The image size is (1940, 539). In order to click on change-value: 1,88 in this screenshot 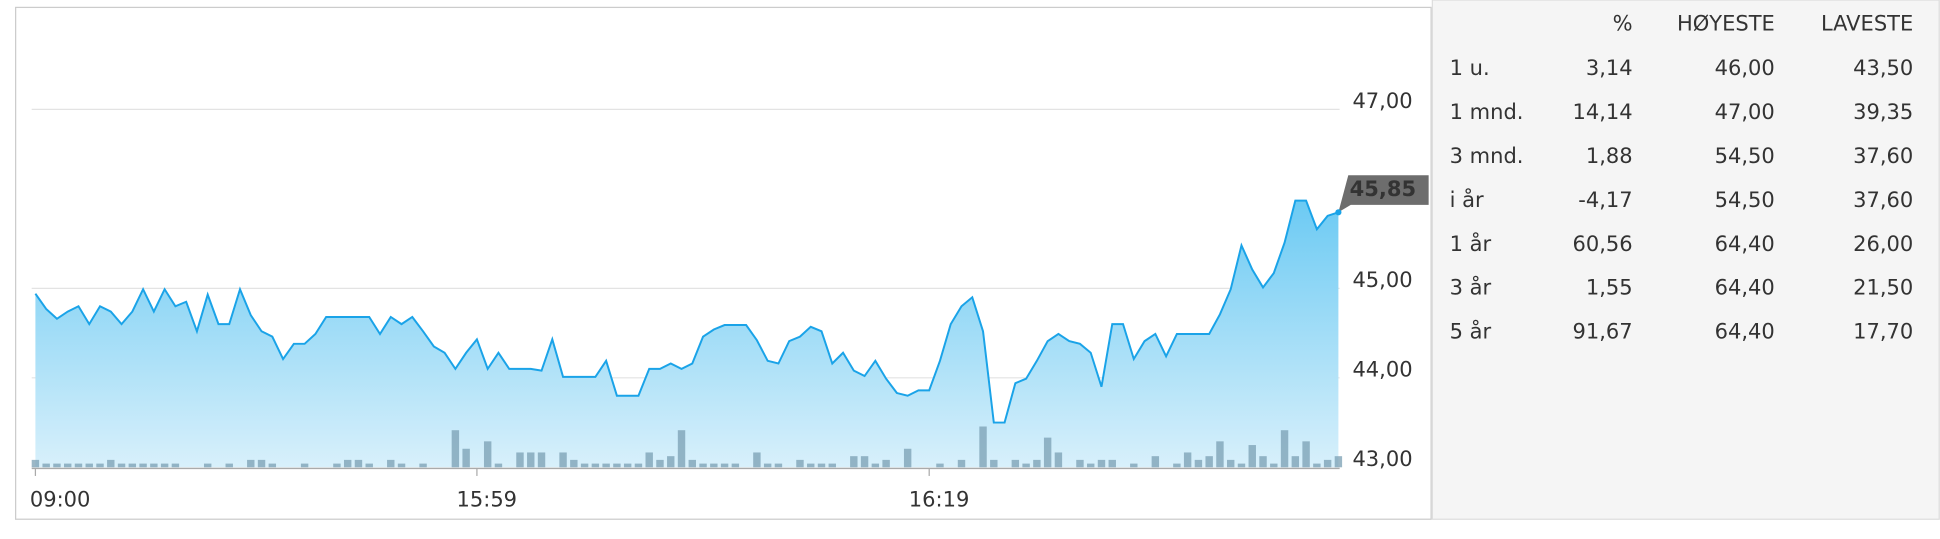, I will do `click(1609, 155)`.